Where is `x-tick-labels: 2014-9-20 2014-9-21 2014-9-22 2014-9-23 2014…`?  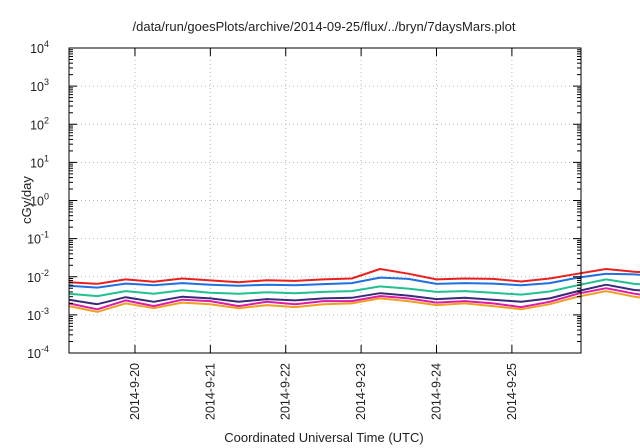
x-tick-labels: 2014-9-20 2014-9-21 2014-9-22 2014-9-23 2014… is located at coordinates (323, 391).